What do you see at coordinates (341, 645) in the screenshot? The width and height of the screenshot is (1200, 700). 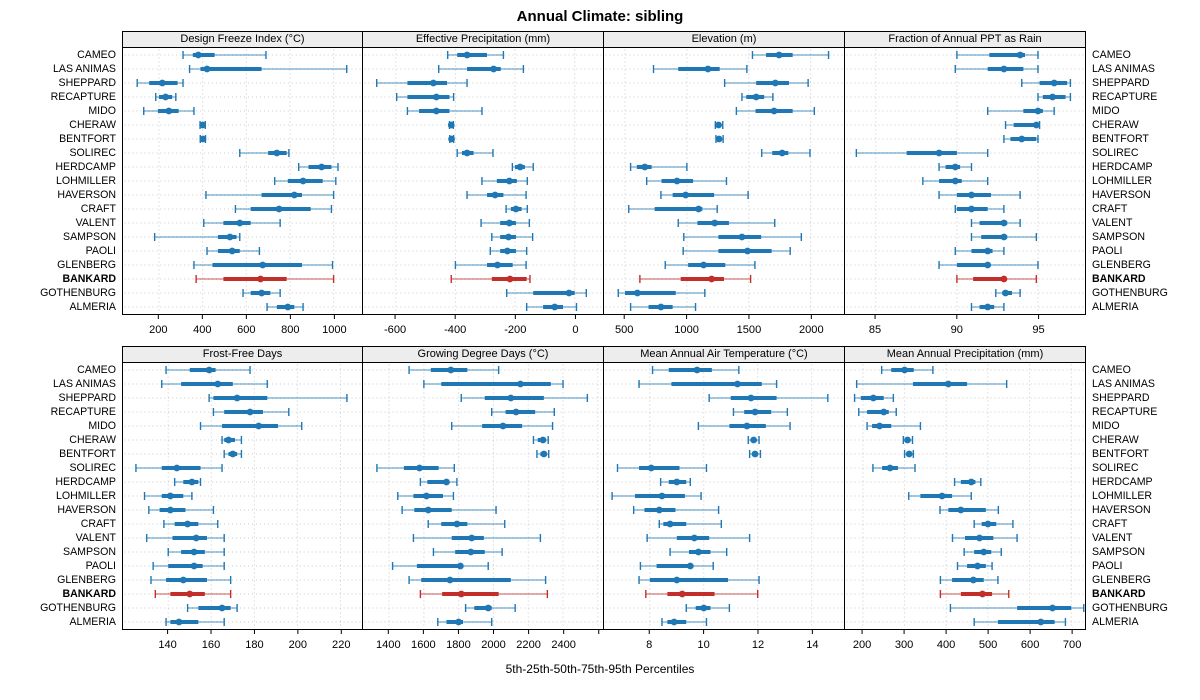 I see `svg-text: 220` at bounding box center [341, 645].